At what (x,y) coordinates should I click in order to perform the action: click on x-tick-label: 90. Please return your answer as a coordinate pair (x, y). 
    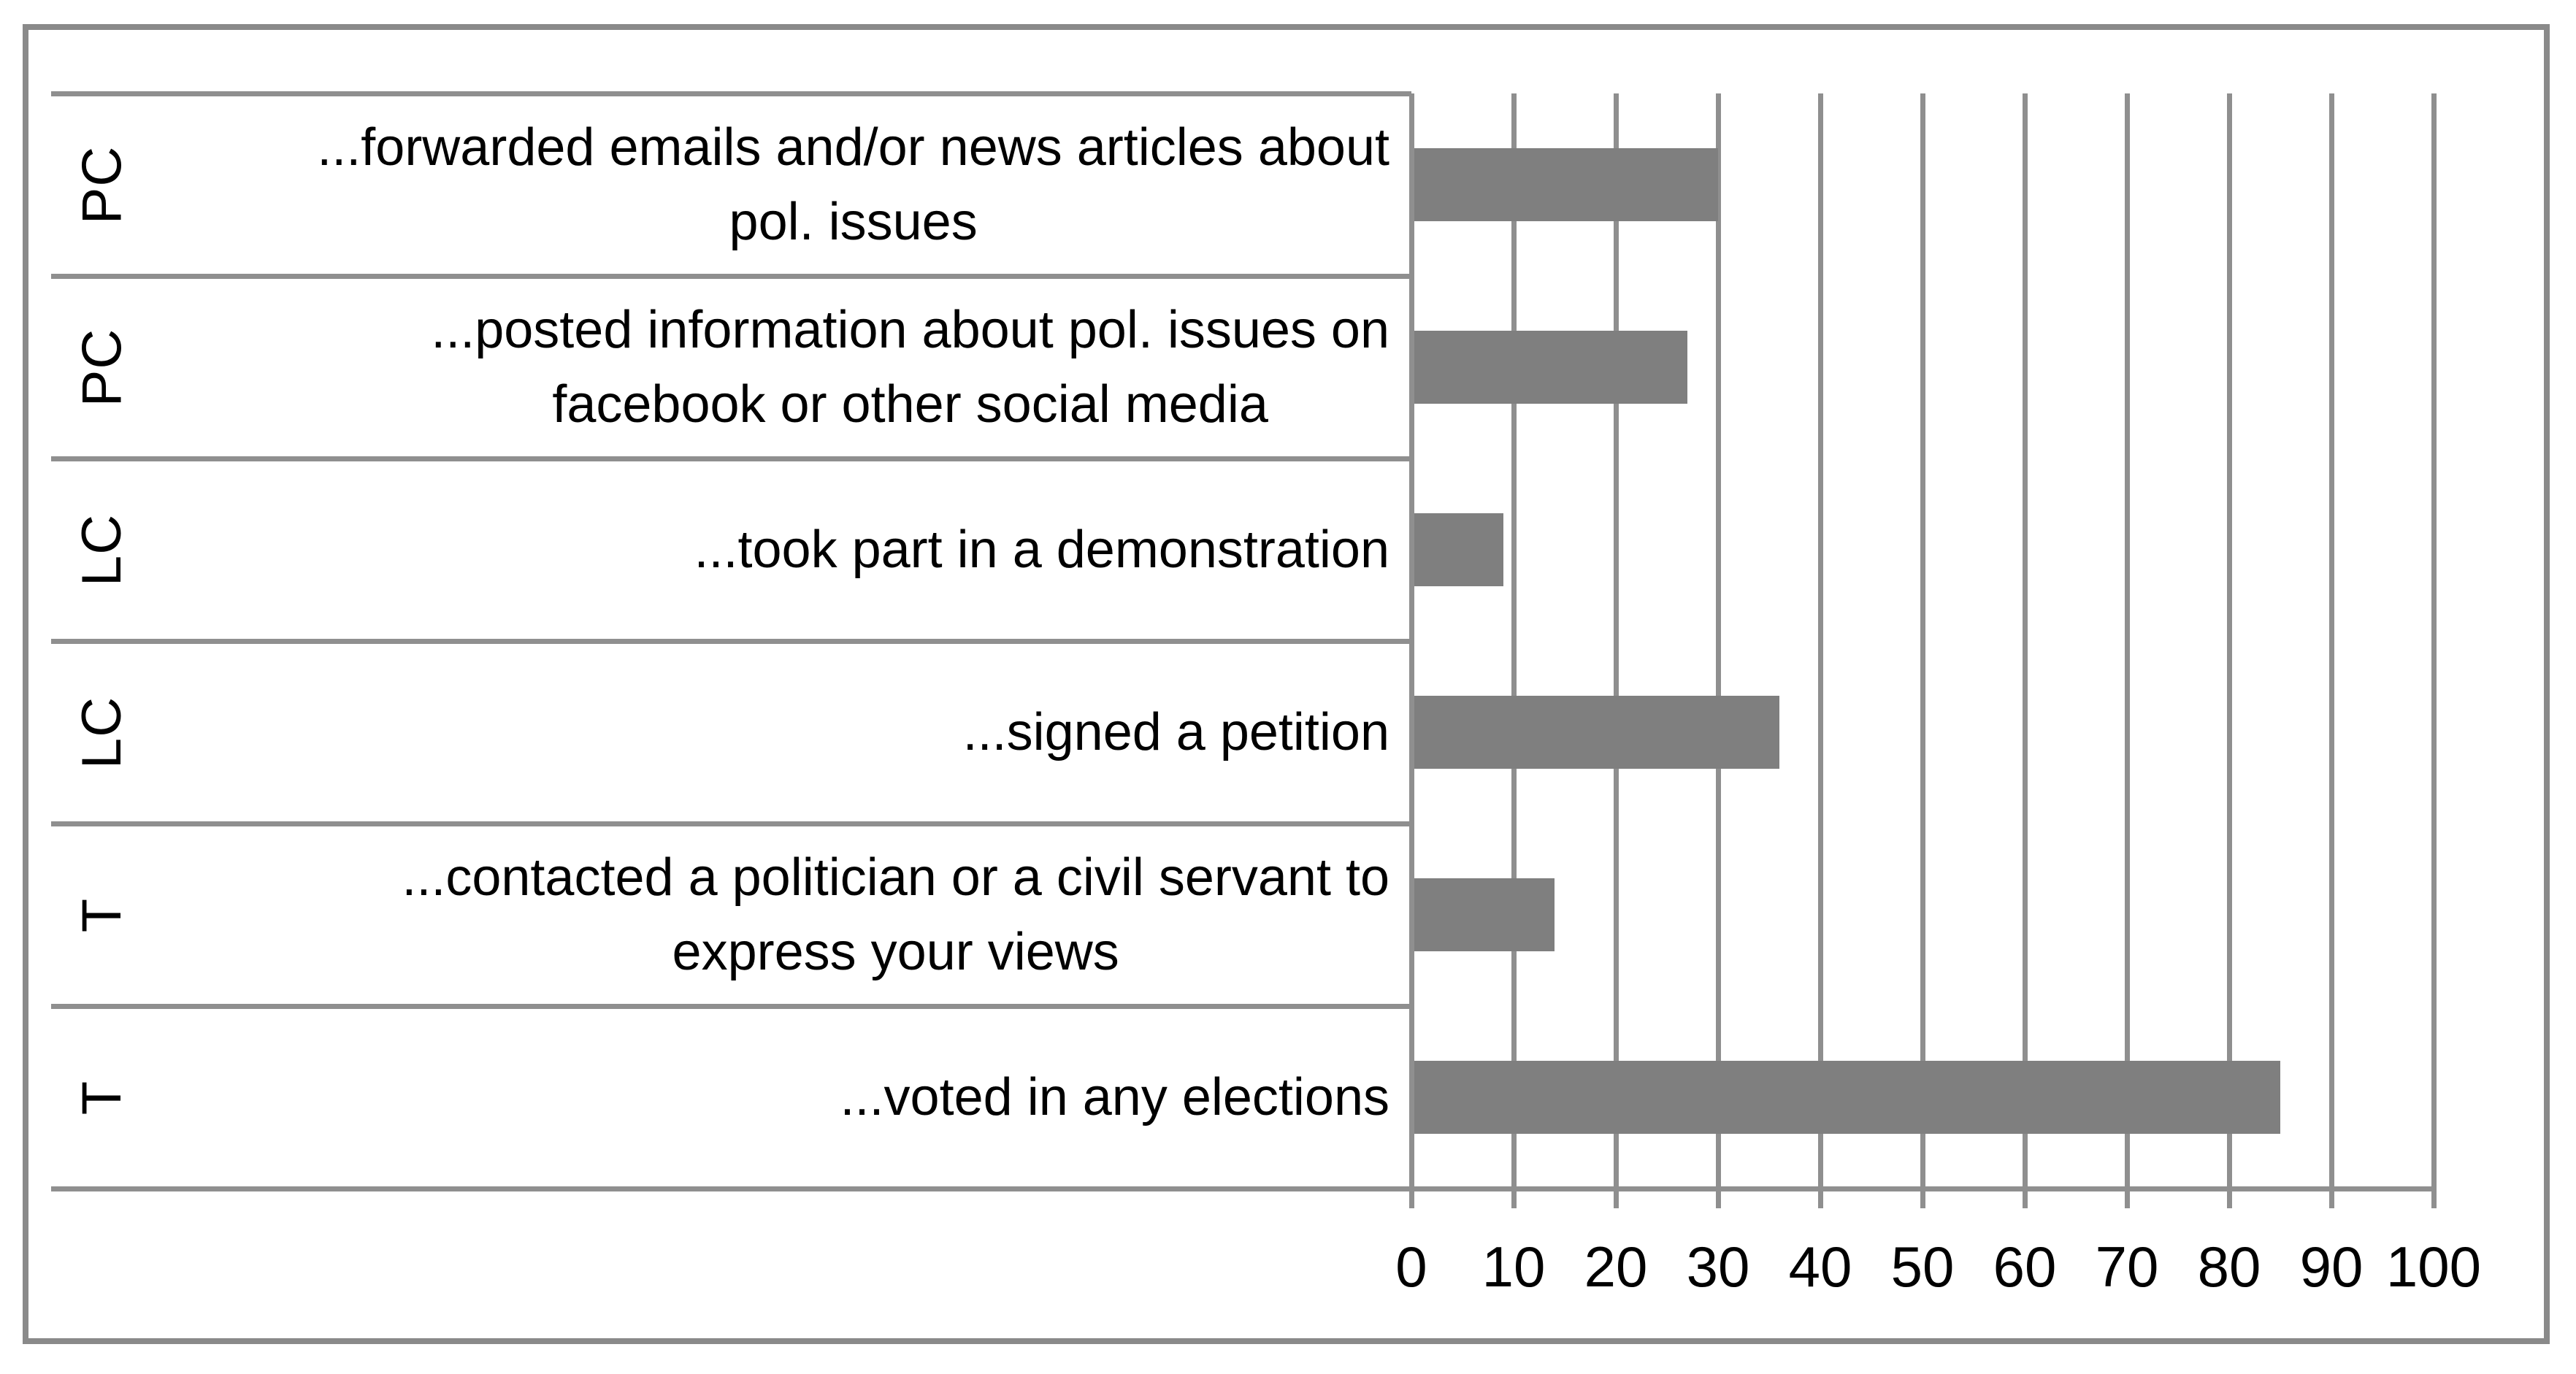
    Looking at the image, I should click on (2331, 1267).